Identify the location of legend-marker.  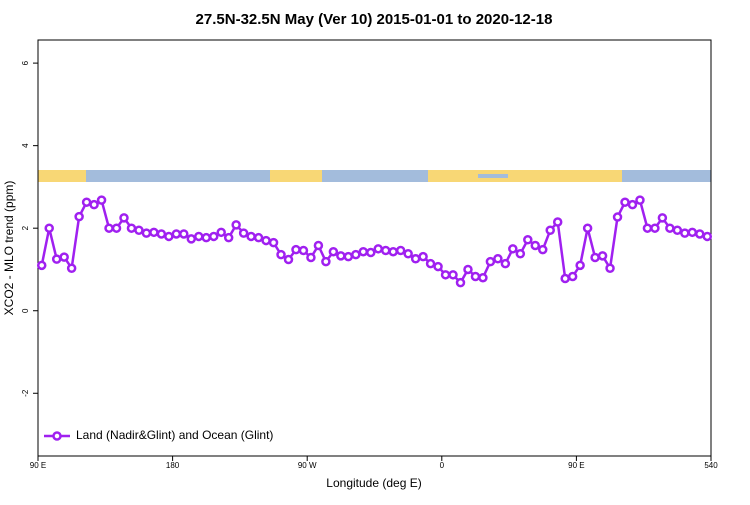
(57, 436).